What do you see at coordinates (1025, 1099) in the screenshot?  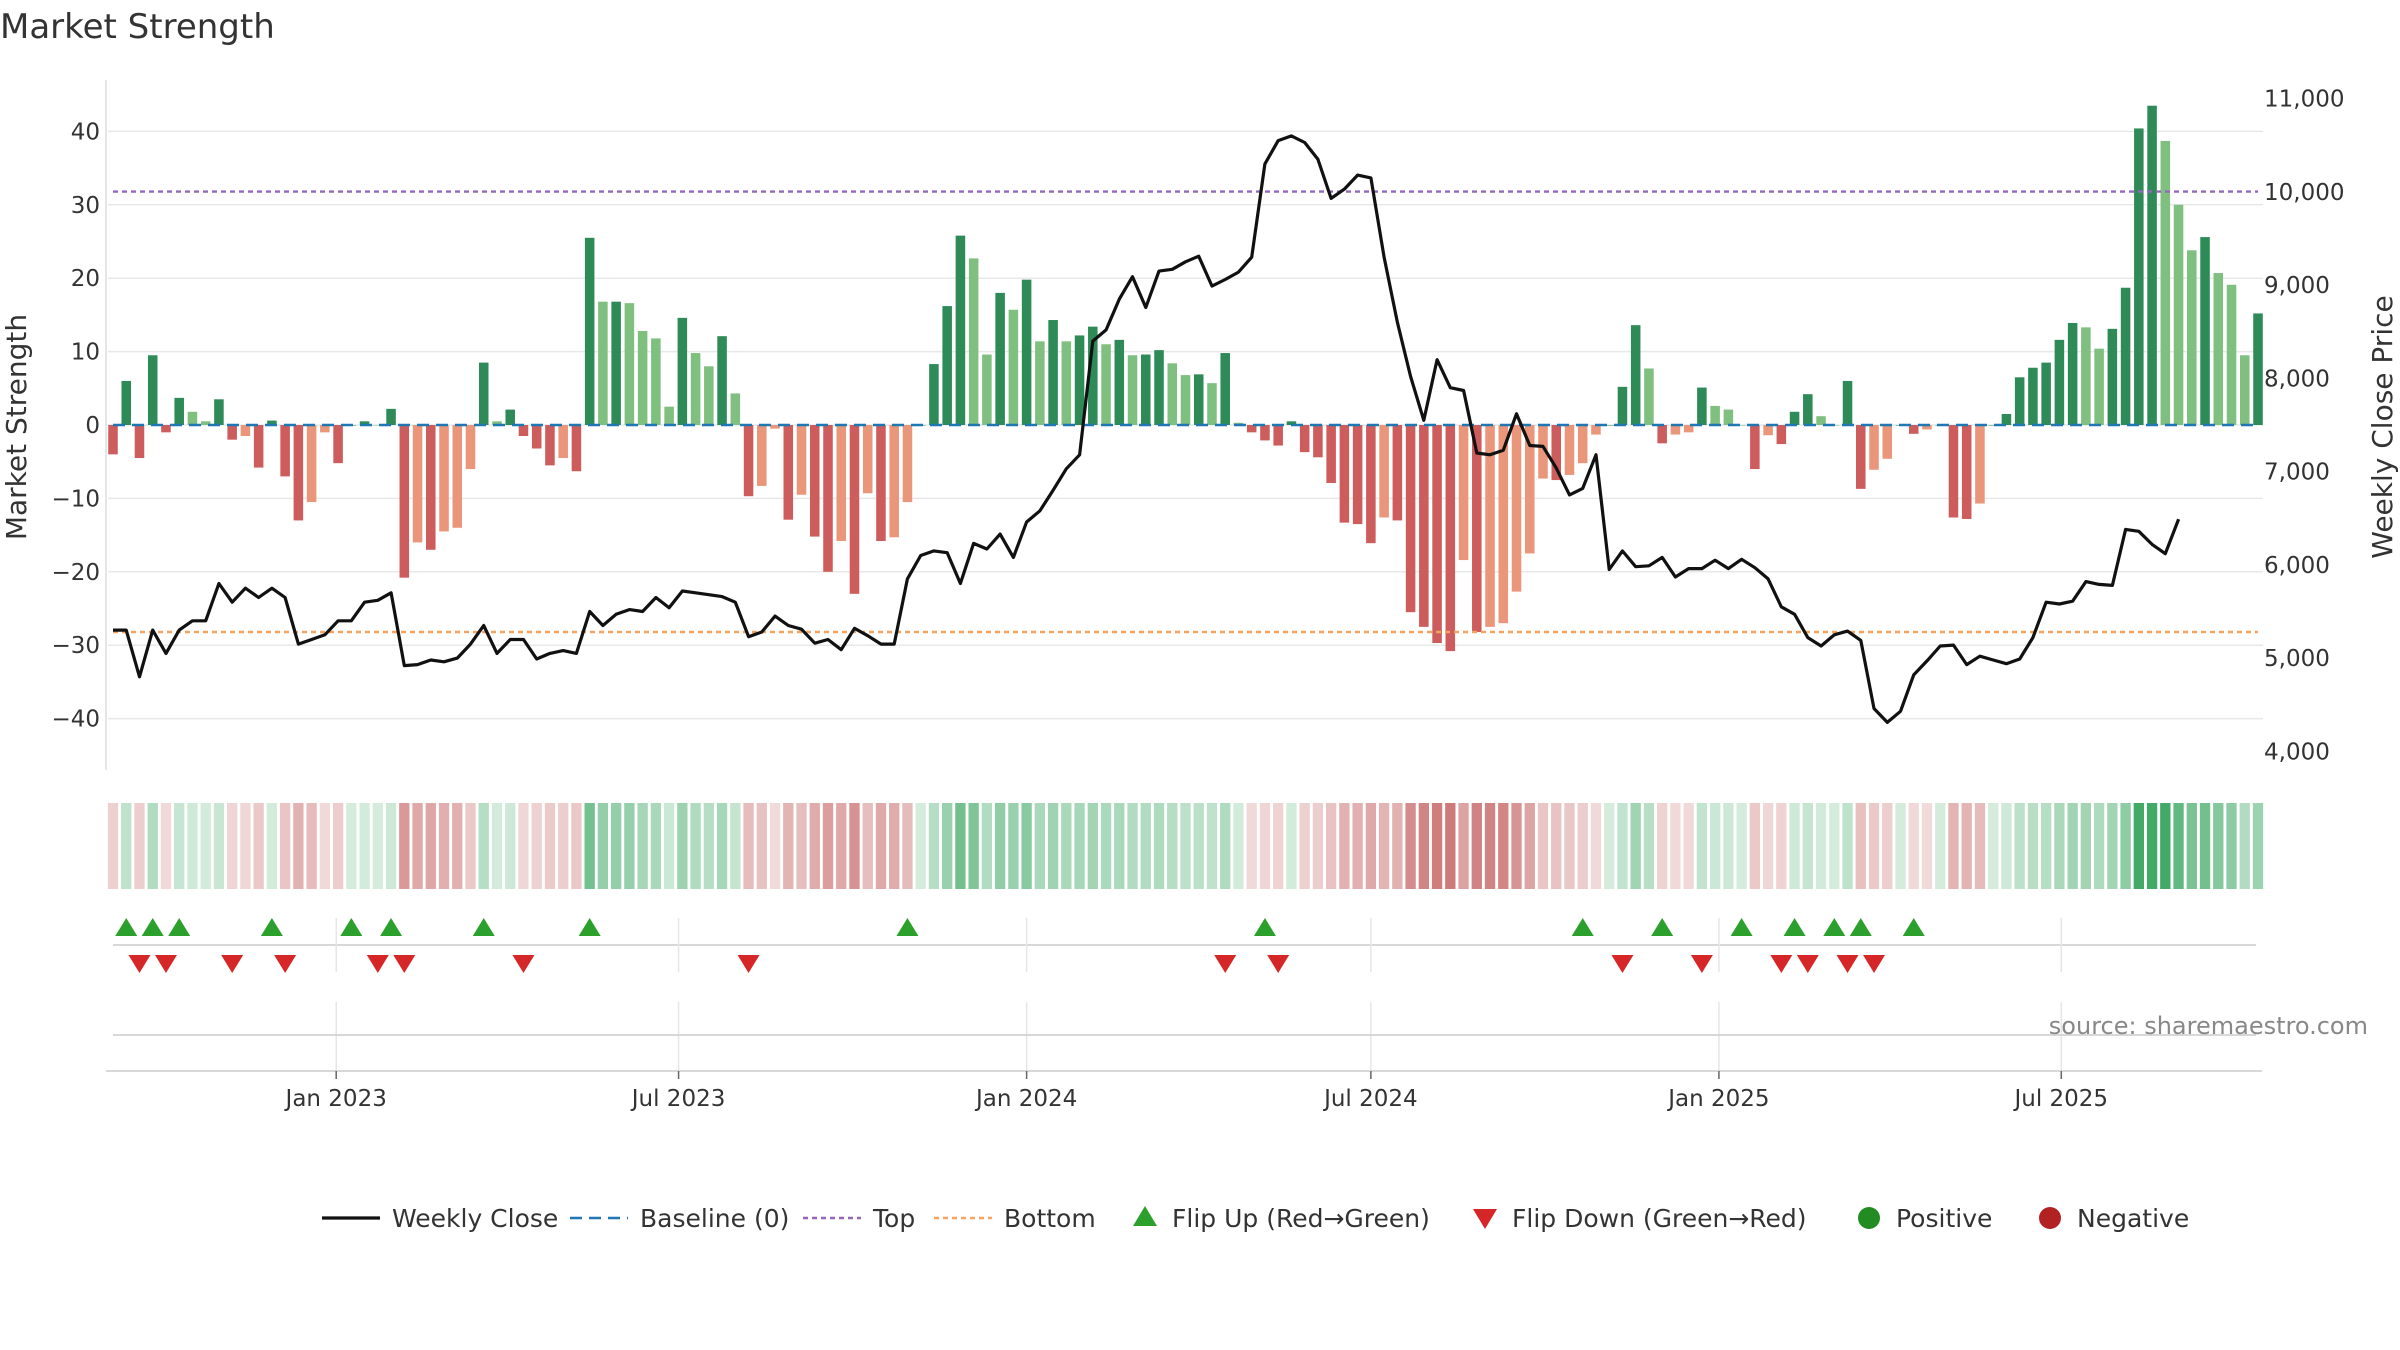 I see `x-tick-label: Jan 2024` at bounding box center [1025, 1099].